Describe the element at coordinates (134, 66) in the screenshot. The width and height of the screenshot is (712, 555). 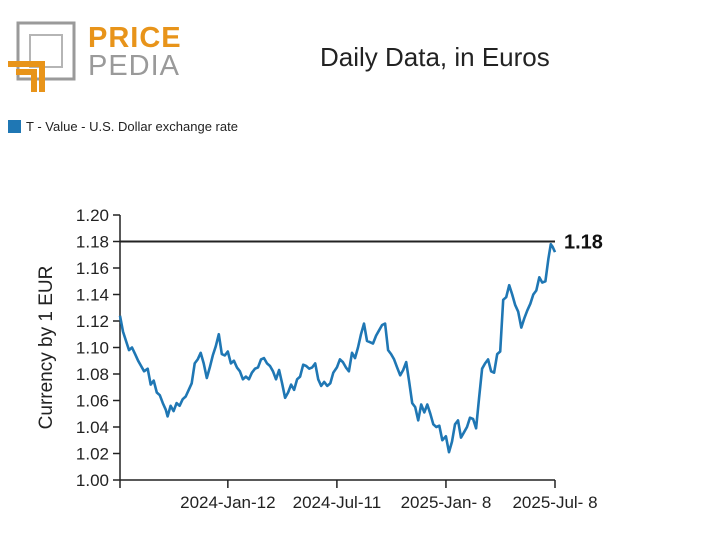
I see `logo-text-pedia: PEDIA` at that location.